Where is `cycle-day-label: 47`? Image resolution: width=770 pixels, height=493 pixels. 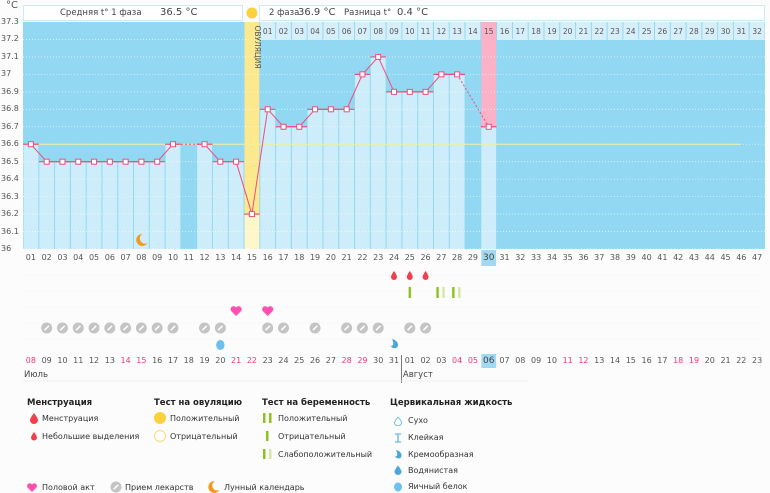 cycle-day-label: 47 is located at coordinates (757, 257).